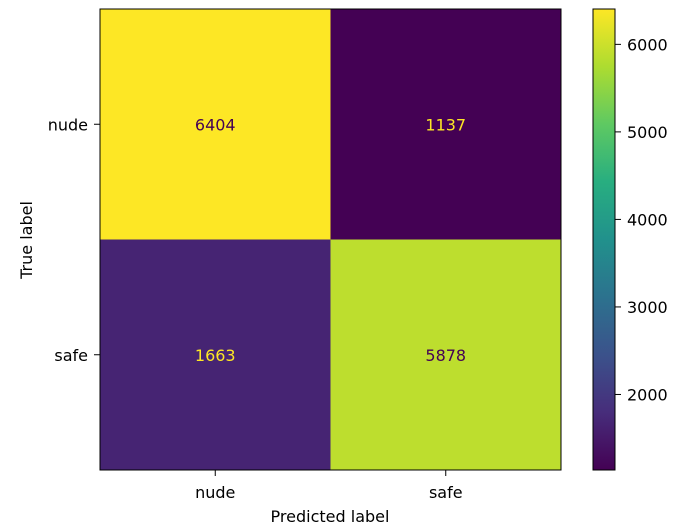  I want to click on colorbar-tick-label: 6000, so click(647, 44).